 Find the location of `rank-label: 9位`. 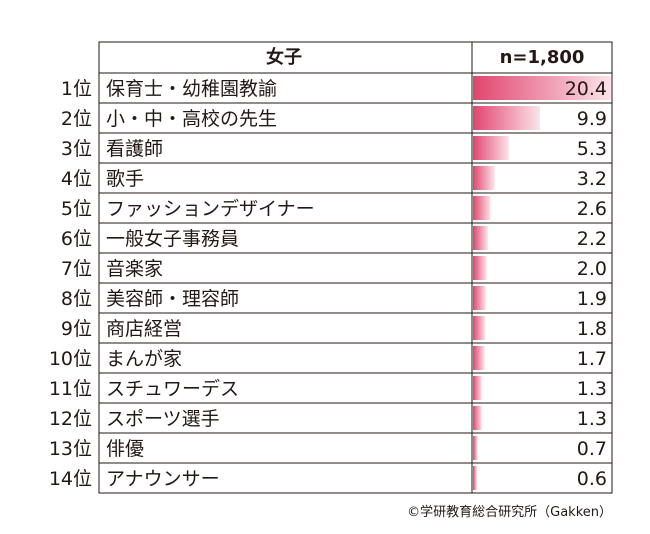

rank-label: 9位 is located at coordinates (76, 329).